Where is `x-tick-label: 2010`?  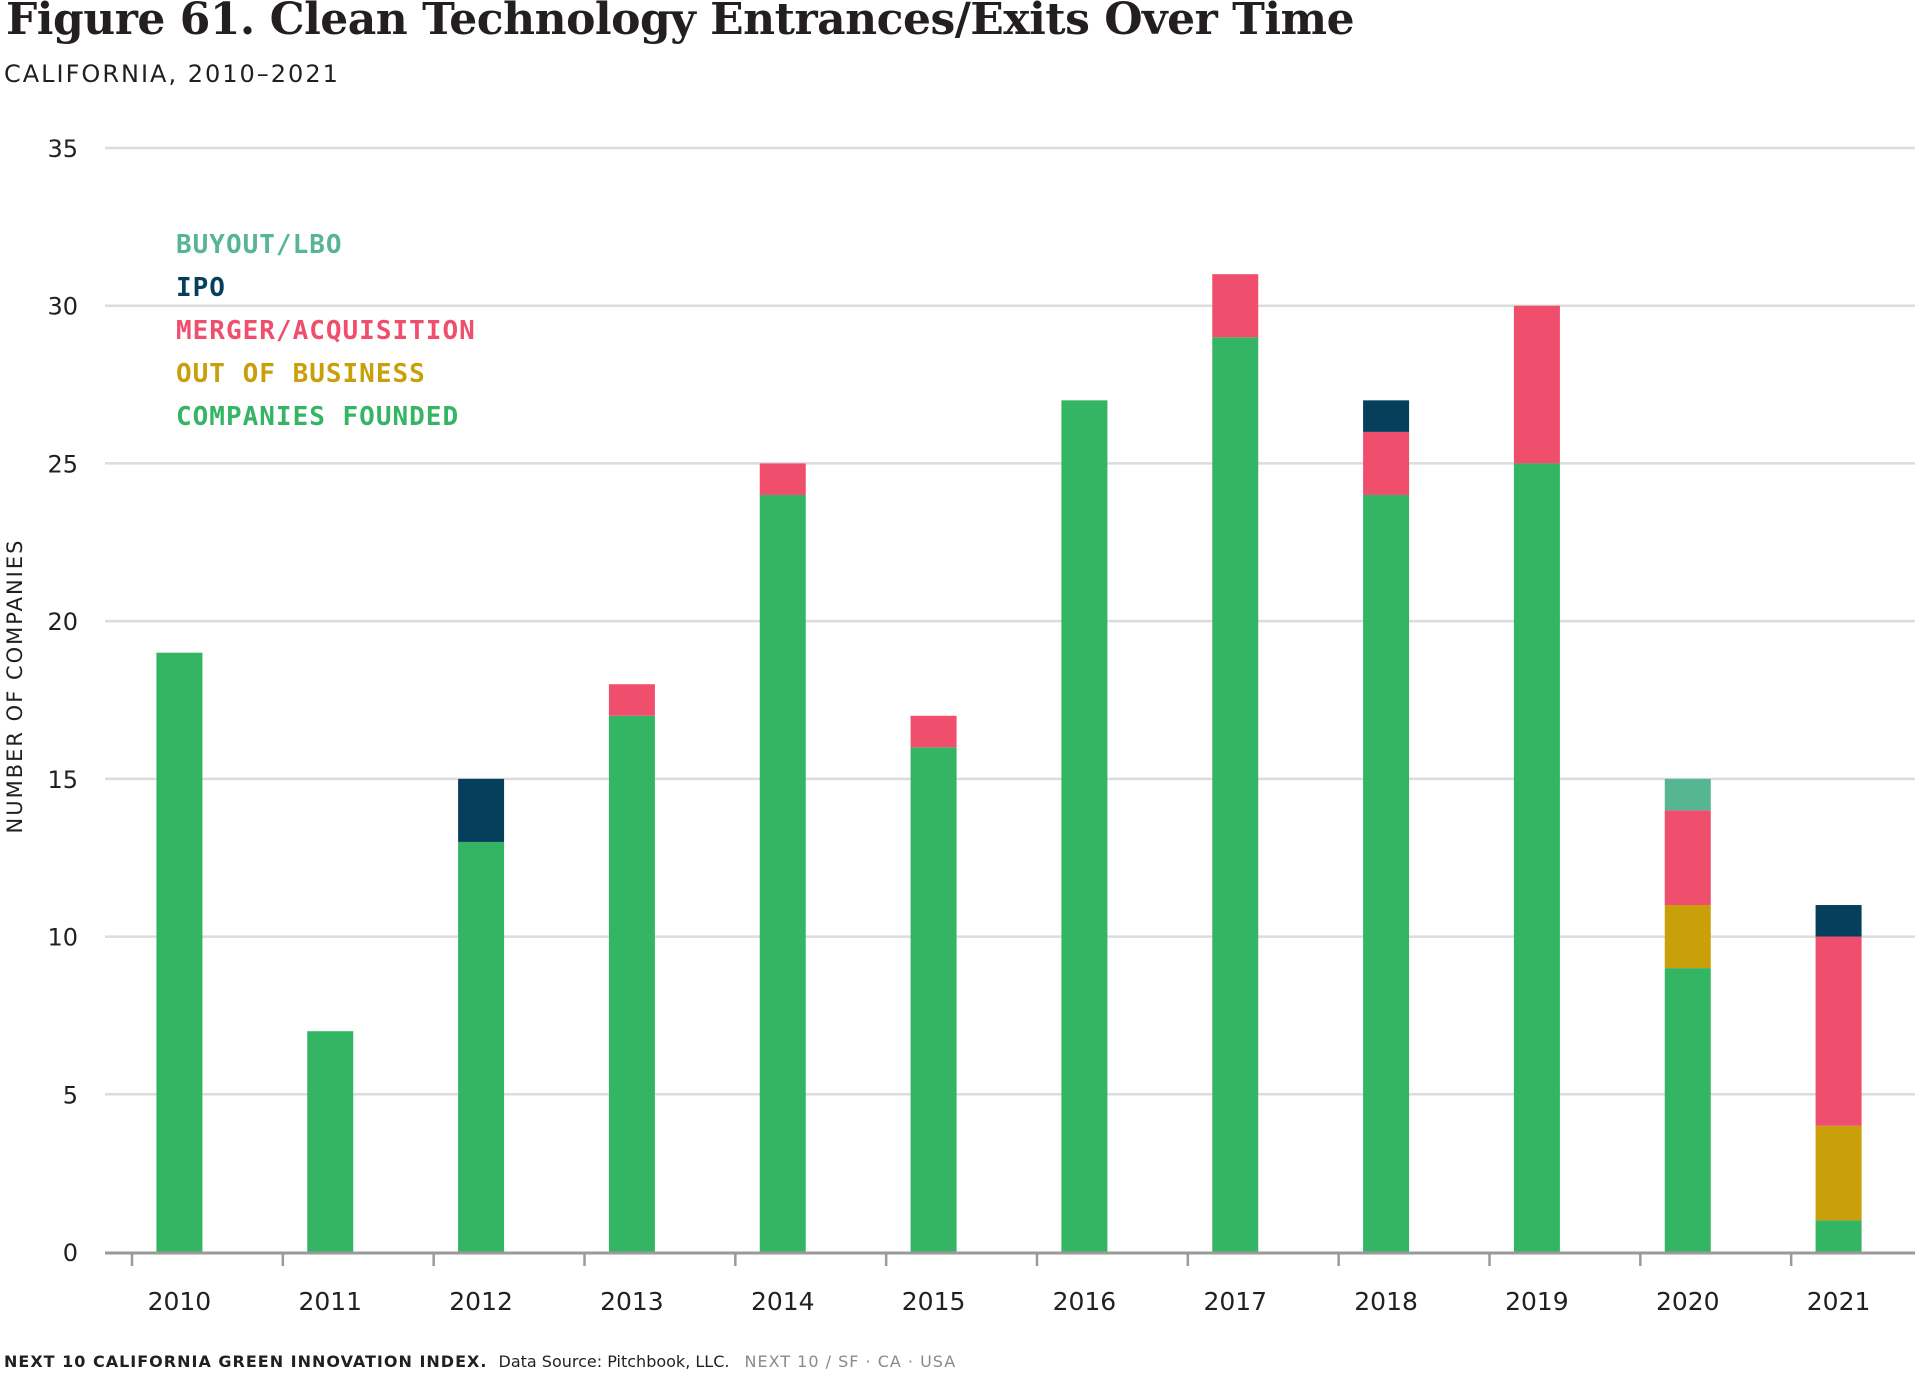
x-tick-label: 2010 is located at coordinates (180, 1301).